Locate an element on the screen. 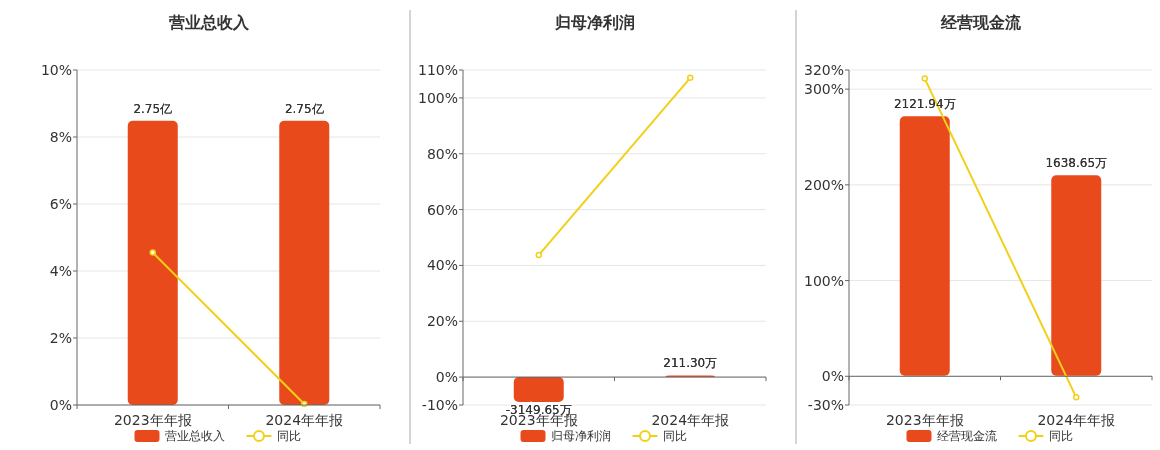  y-tick-label: 60% is located at coordinates (442, 209).